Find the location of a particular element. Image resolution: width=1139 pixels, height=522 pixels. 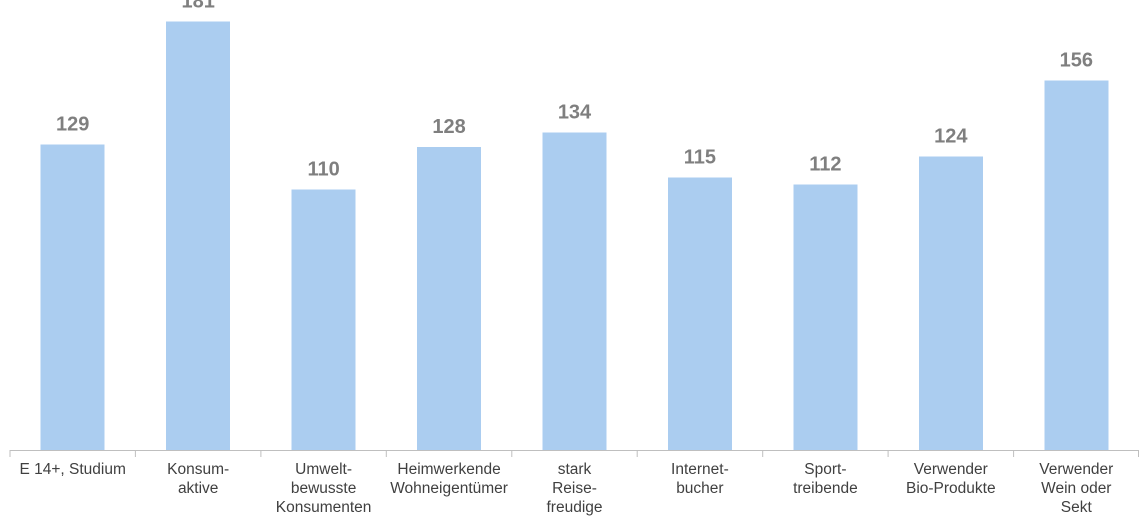

category-label-1-line-1: E 14+, Studium is located at coordinates (72, 469).